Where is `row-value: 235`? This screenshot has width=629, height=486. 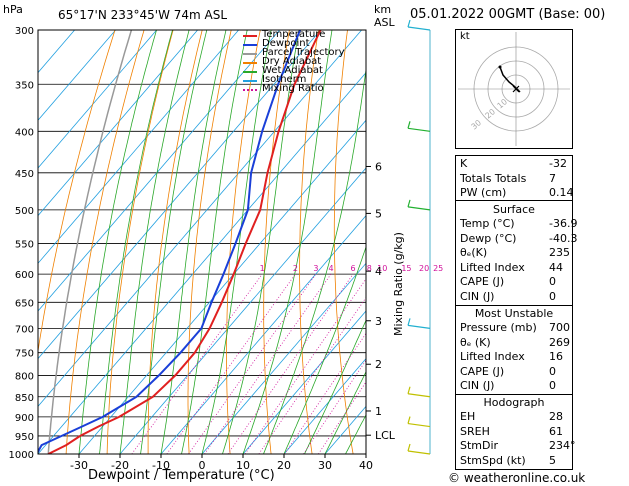
row-value: 235 is located at coordinates (559, 252).